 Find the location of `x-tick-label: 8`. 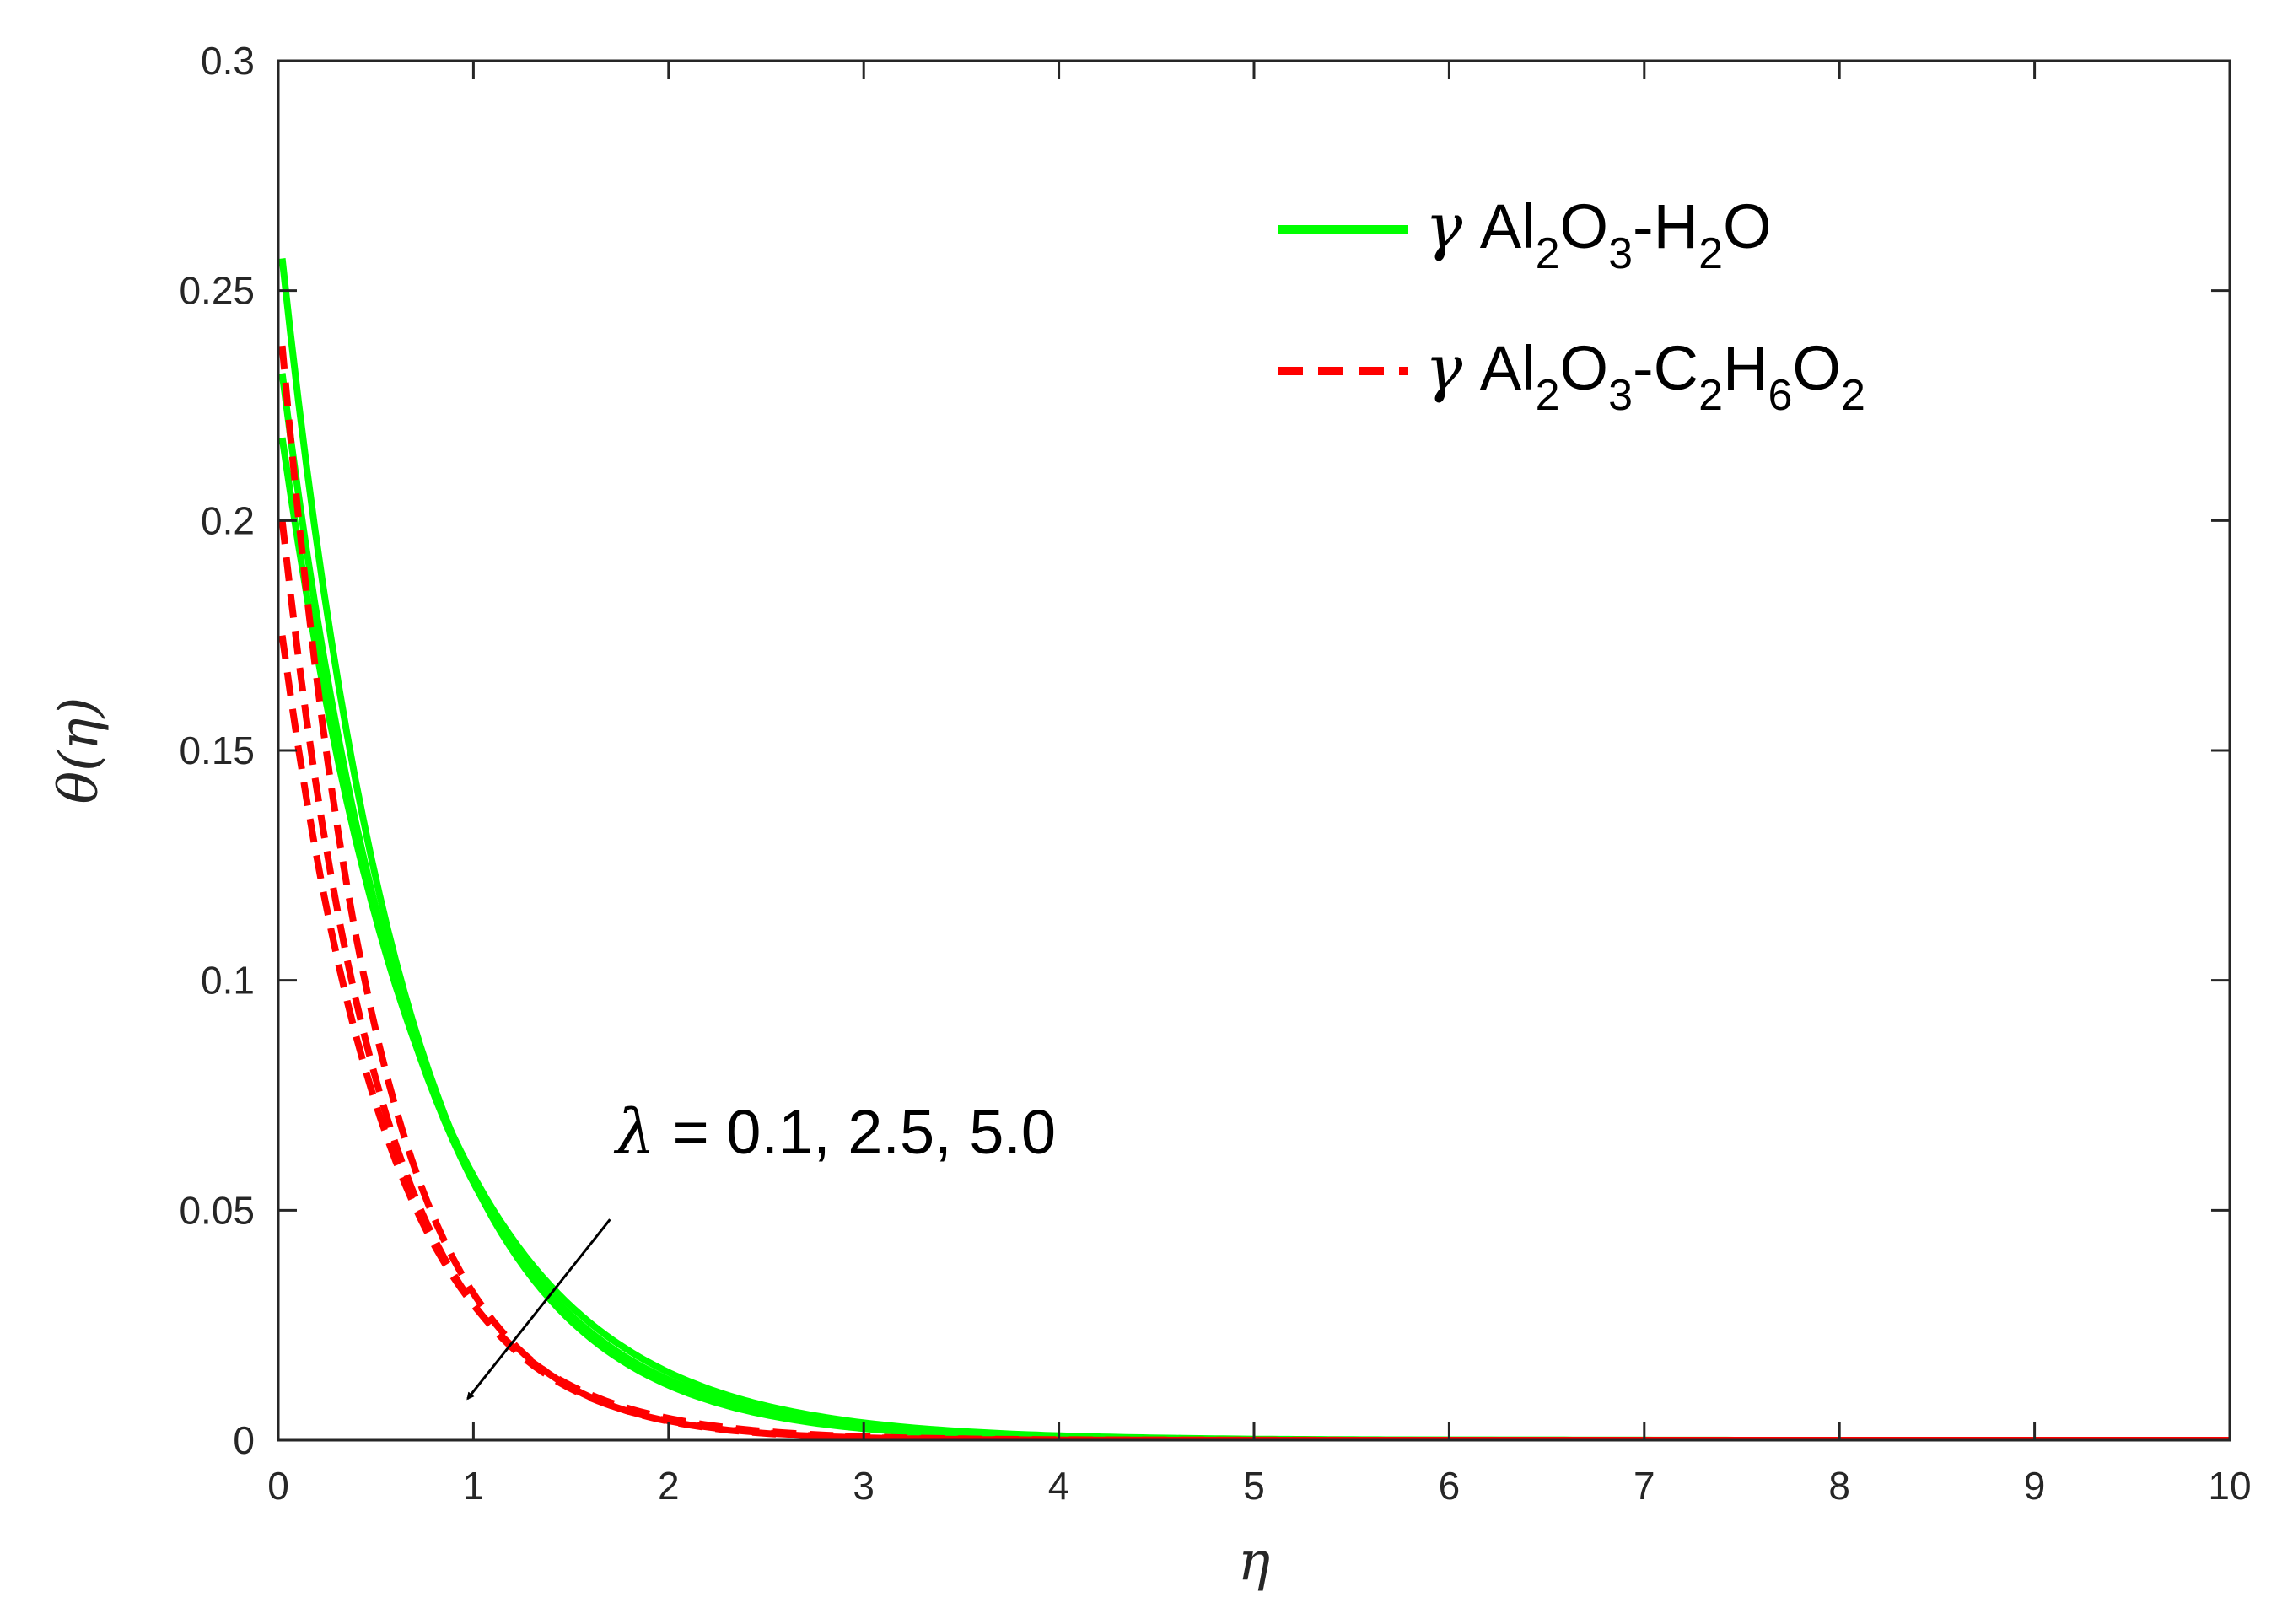

x-tick-label: 8 is located at coordinates (1839, 1486).